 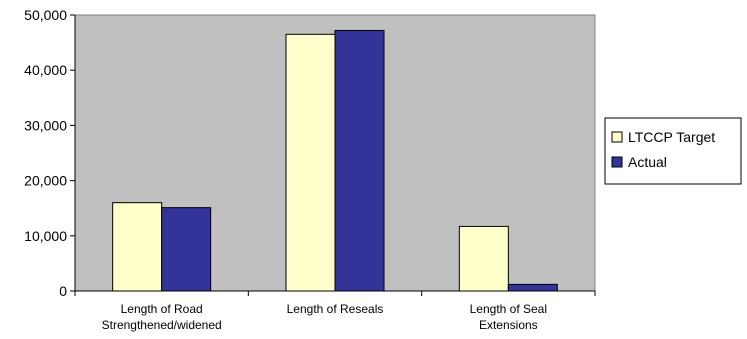 I want to click on x-category-label: Length of Road, so click(x=162, y=309).